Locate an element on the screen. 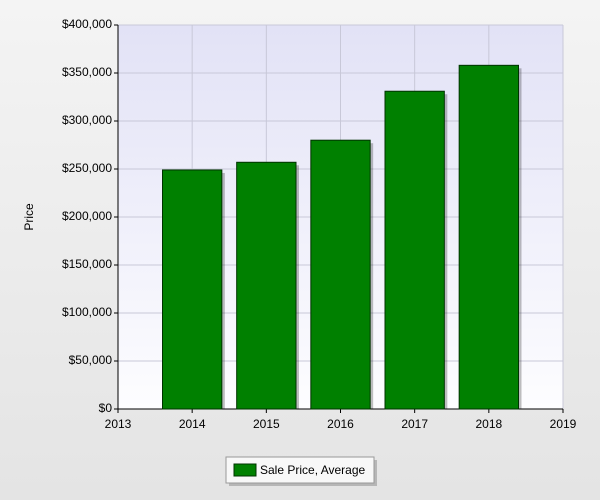 The width and height of the screenshot is (600, 500). legend-label: Sale Price, Average is located at coordinates (313, 470).